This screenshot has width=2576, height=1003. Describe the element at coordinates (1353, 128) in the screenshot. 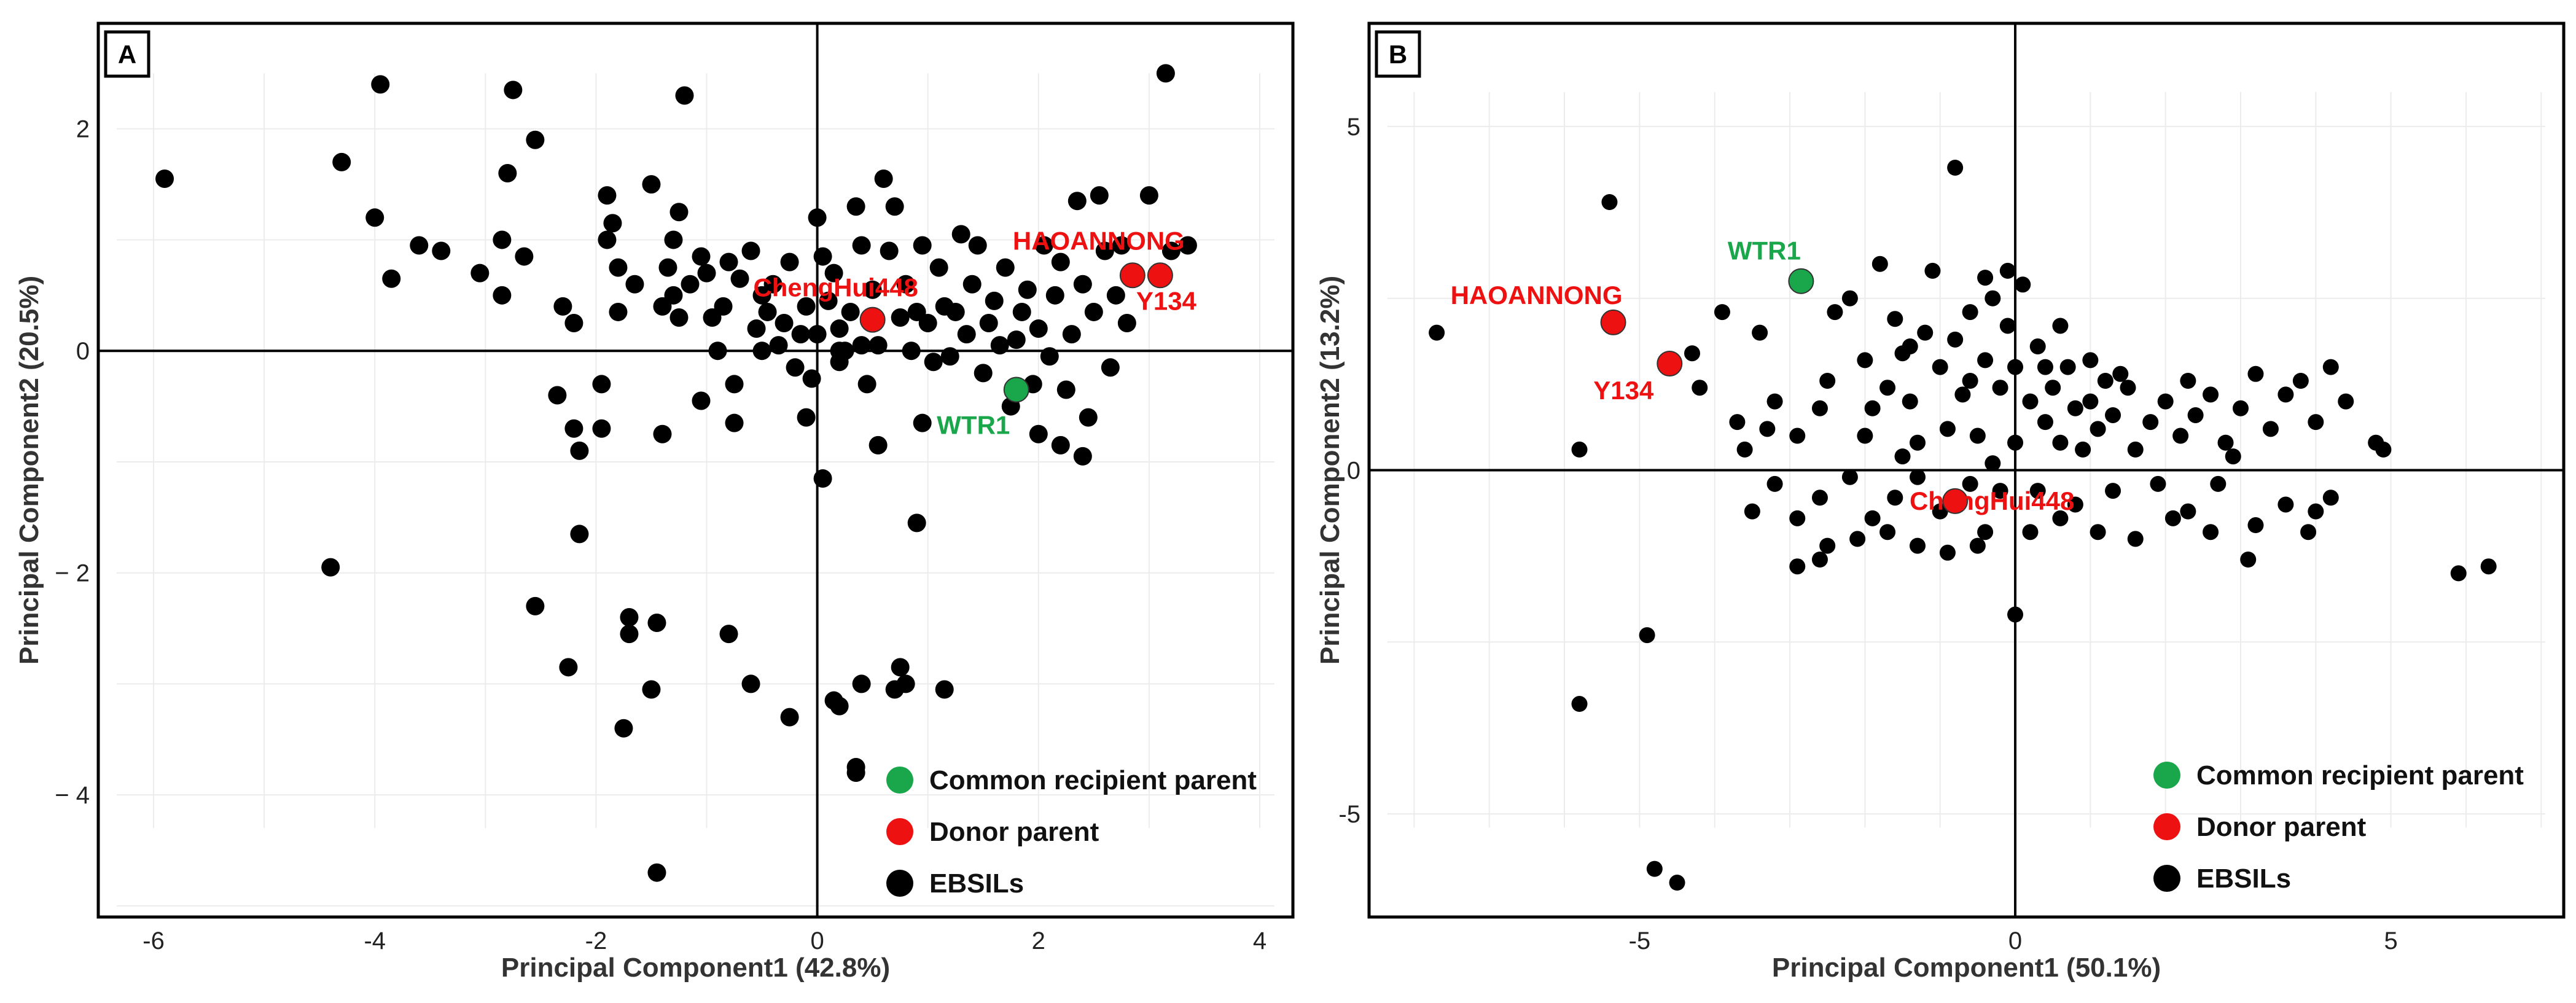

I see `y-tick-label: 5` at that location.